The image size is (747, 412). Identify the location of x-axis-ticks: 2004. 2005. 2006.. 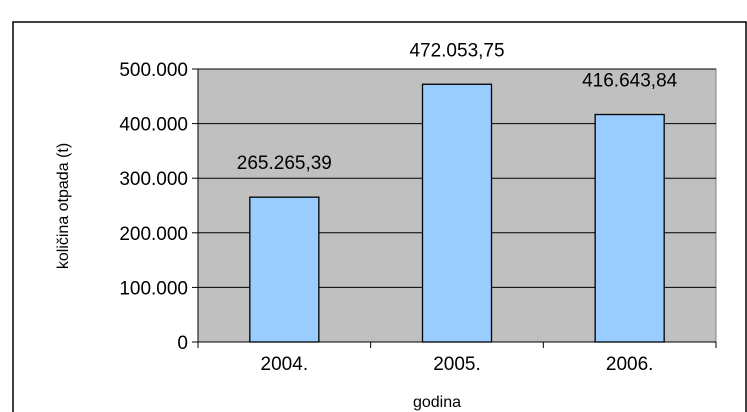
(457, 358).